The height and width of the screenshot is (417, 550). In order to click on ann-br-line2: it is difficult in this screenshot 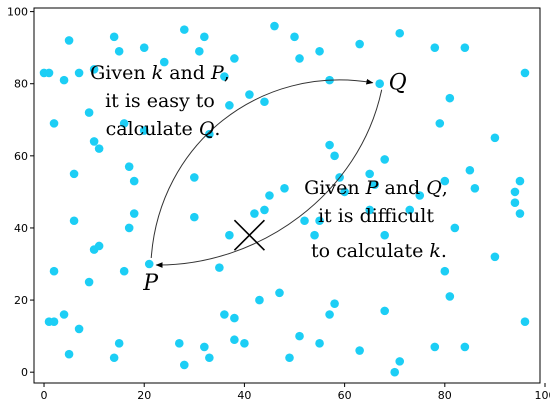, I will do `click(376, 216)`.